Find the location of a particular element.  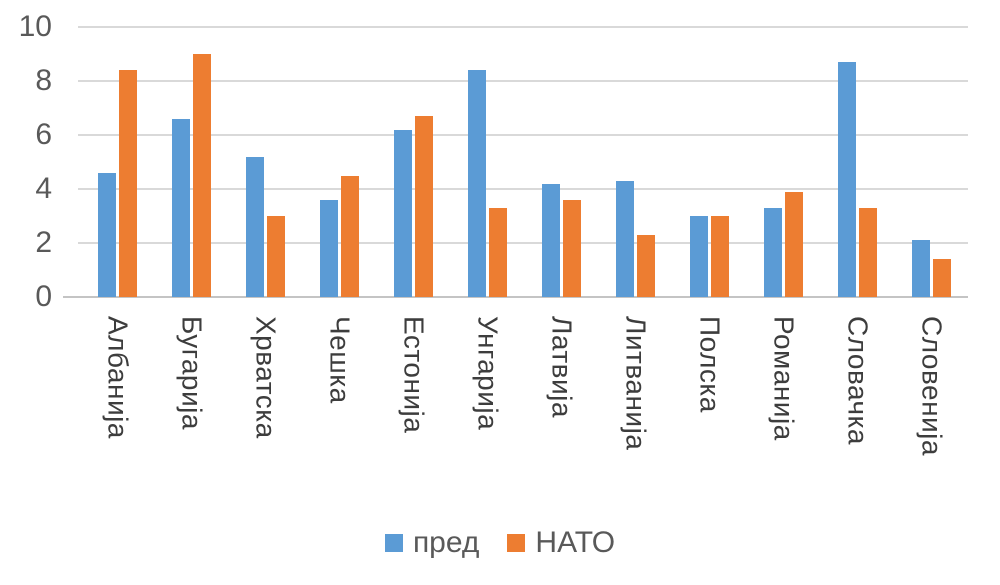

x-axis-line is located at coordinates (515, 297).